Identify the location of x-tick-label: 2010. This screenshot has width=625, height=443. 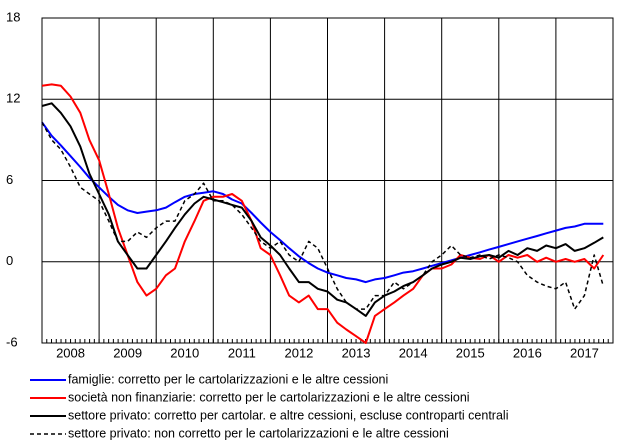
(184, 352).